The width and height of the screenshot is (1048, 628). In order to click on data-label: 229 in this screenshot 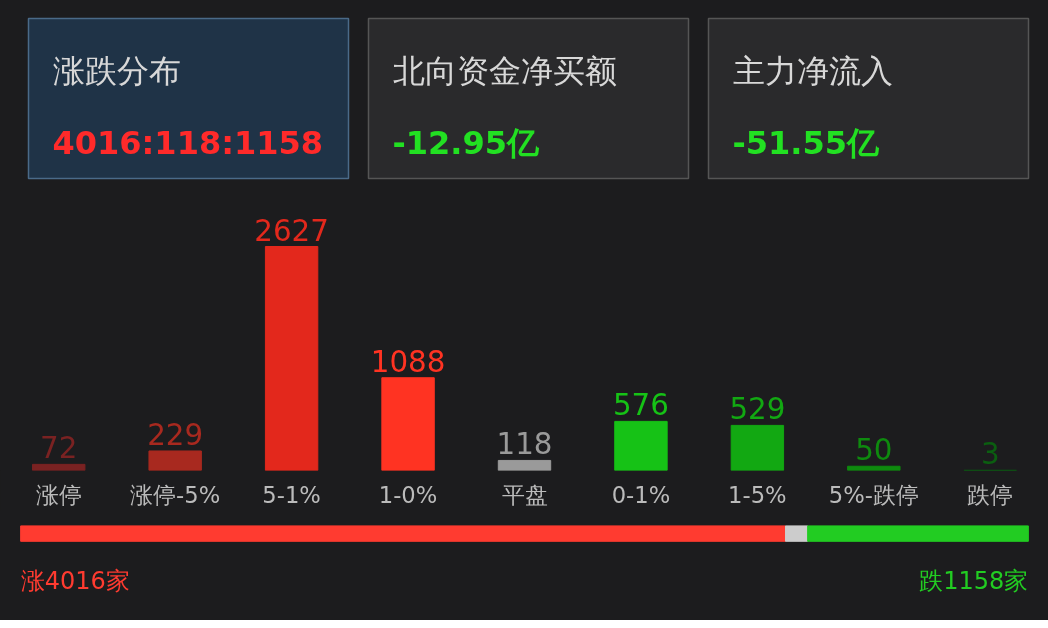, I will do `click(175, 434)`.